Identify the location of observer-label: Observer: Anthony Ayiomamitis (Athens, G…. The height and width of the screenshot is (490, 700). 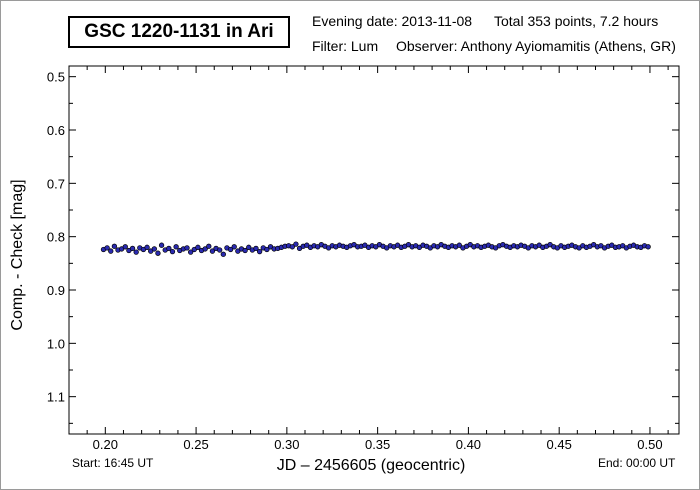
(536, 46).